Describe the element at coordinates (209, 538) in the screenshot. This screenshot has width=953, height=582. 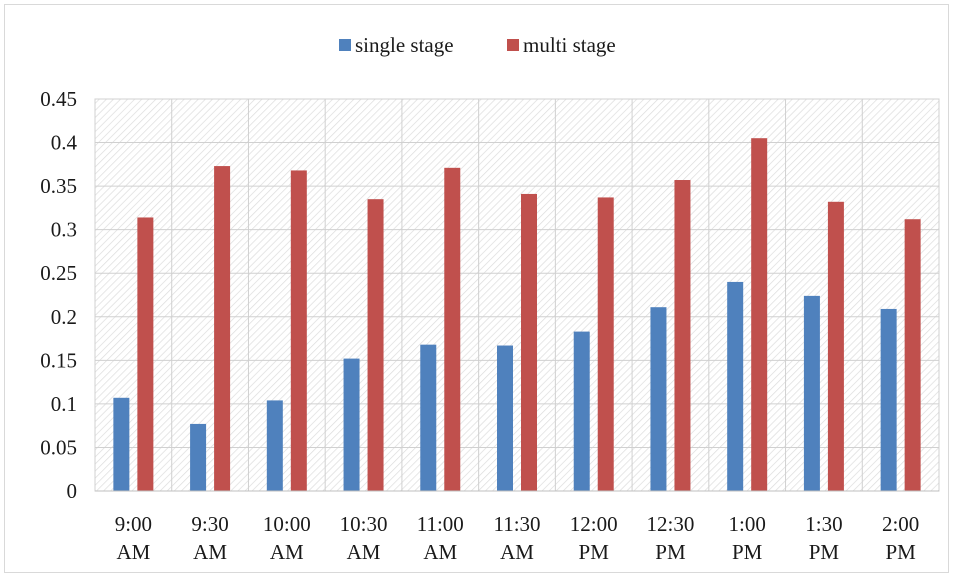
I see `x-tick-label: 9:30 AM` at that location.